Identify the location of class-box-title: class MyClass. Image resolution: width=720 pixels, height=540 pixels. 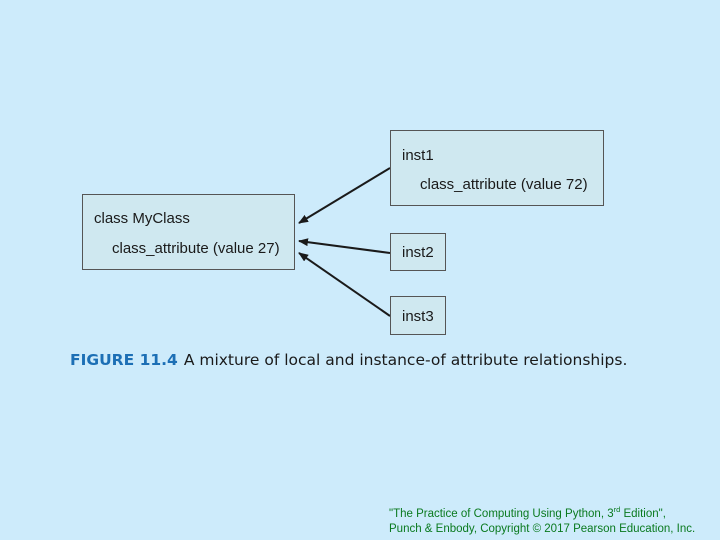
(142, 218).